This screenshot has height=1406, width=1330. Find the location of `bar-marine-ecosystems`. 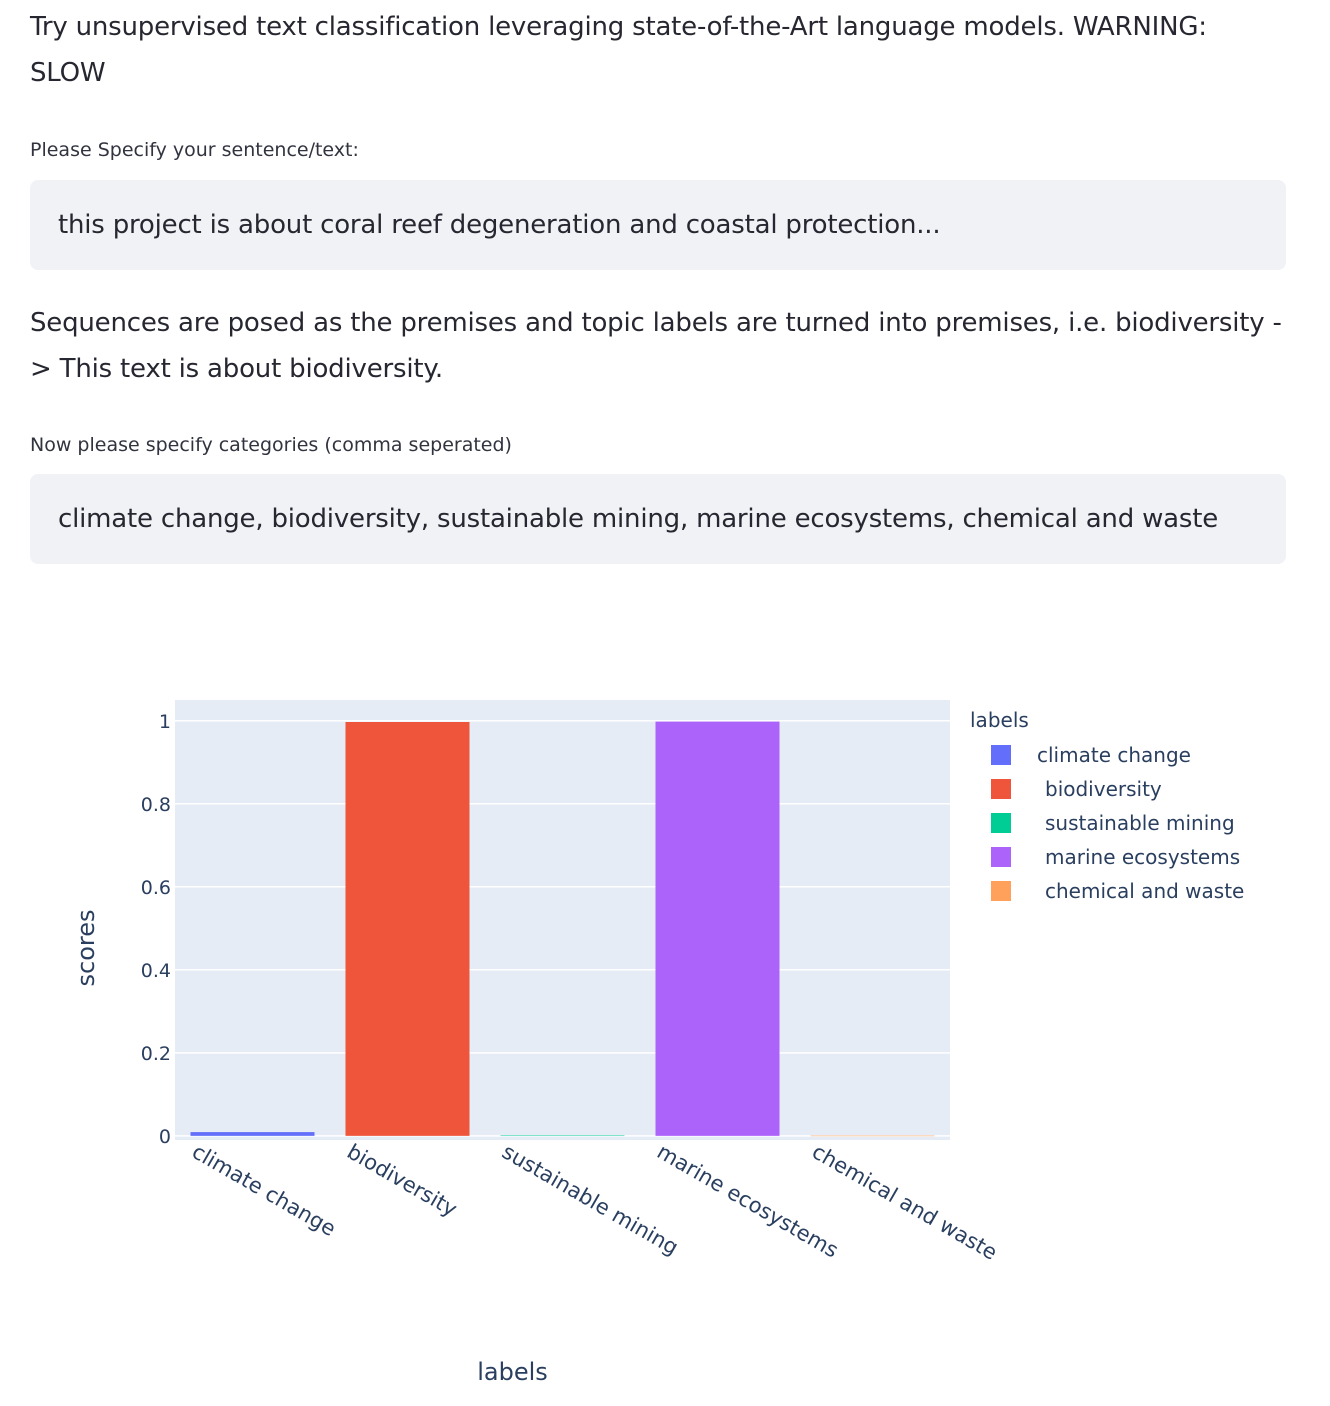

bar-marine-ecosystems is located at coordinates (717, 928).